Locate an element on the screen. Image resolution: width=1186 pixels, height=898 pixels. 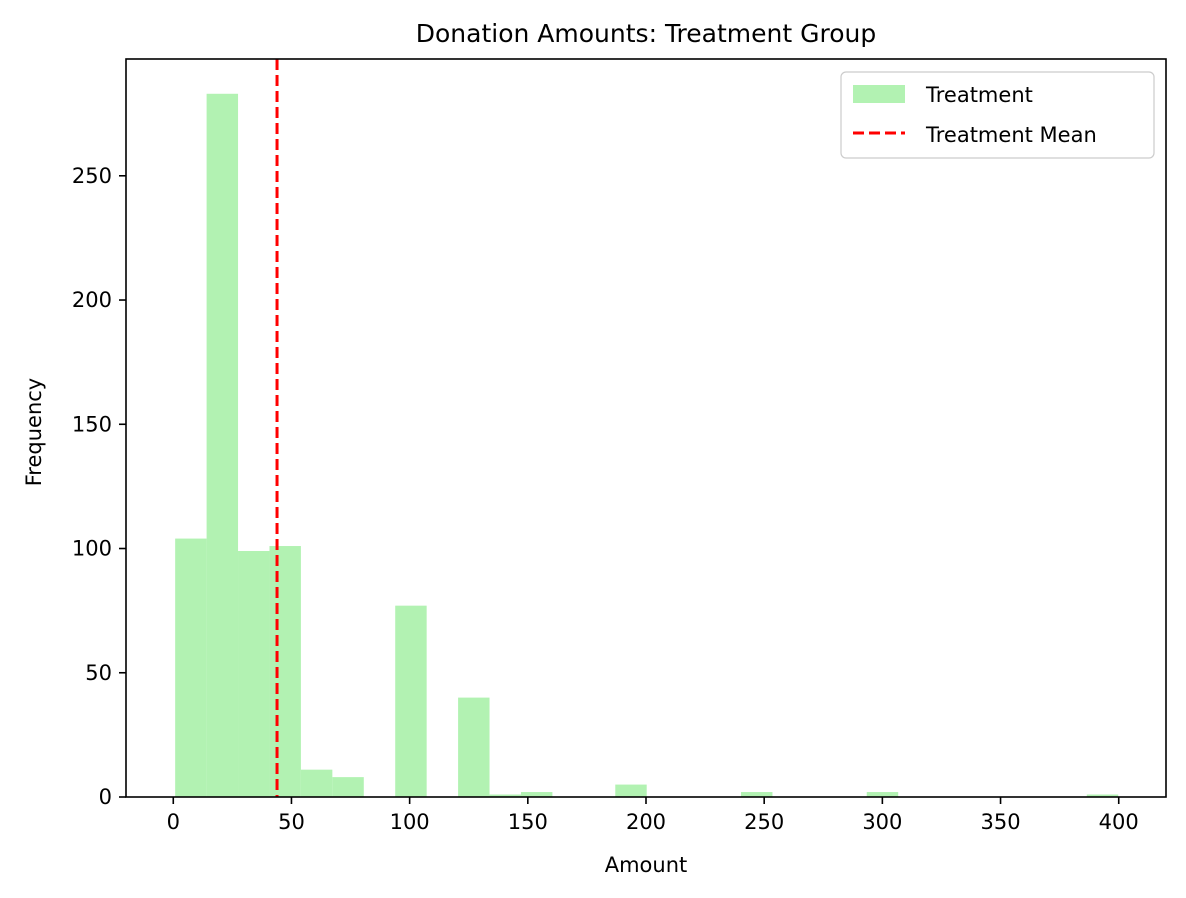
x-tick-label: 0 is located at coordinates (173, 822).